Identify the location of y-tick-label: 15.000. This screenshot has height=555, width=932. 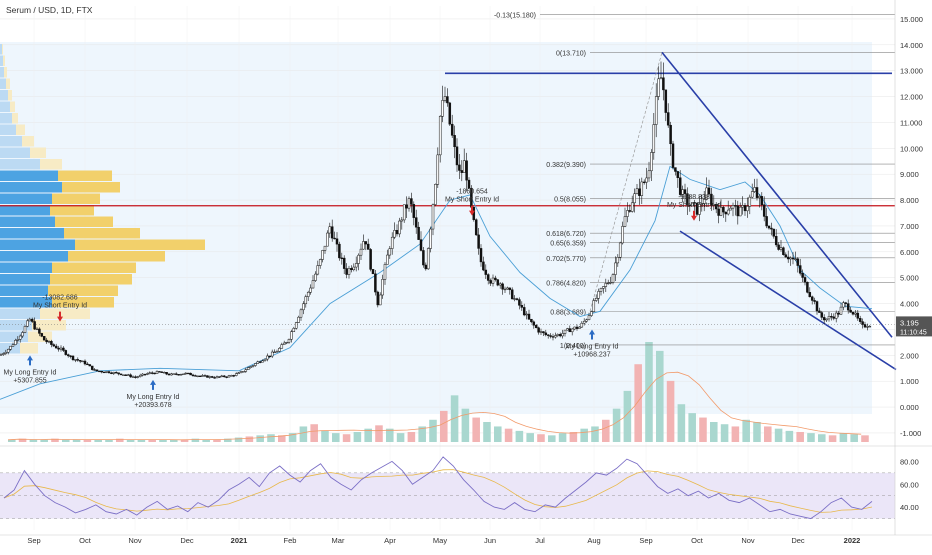
(911, 19).